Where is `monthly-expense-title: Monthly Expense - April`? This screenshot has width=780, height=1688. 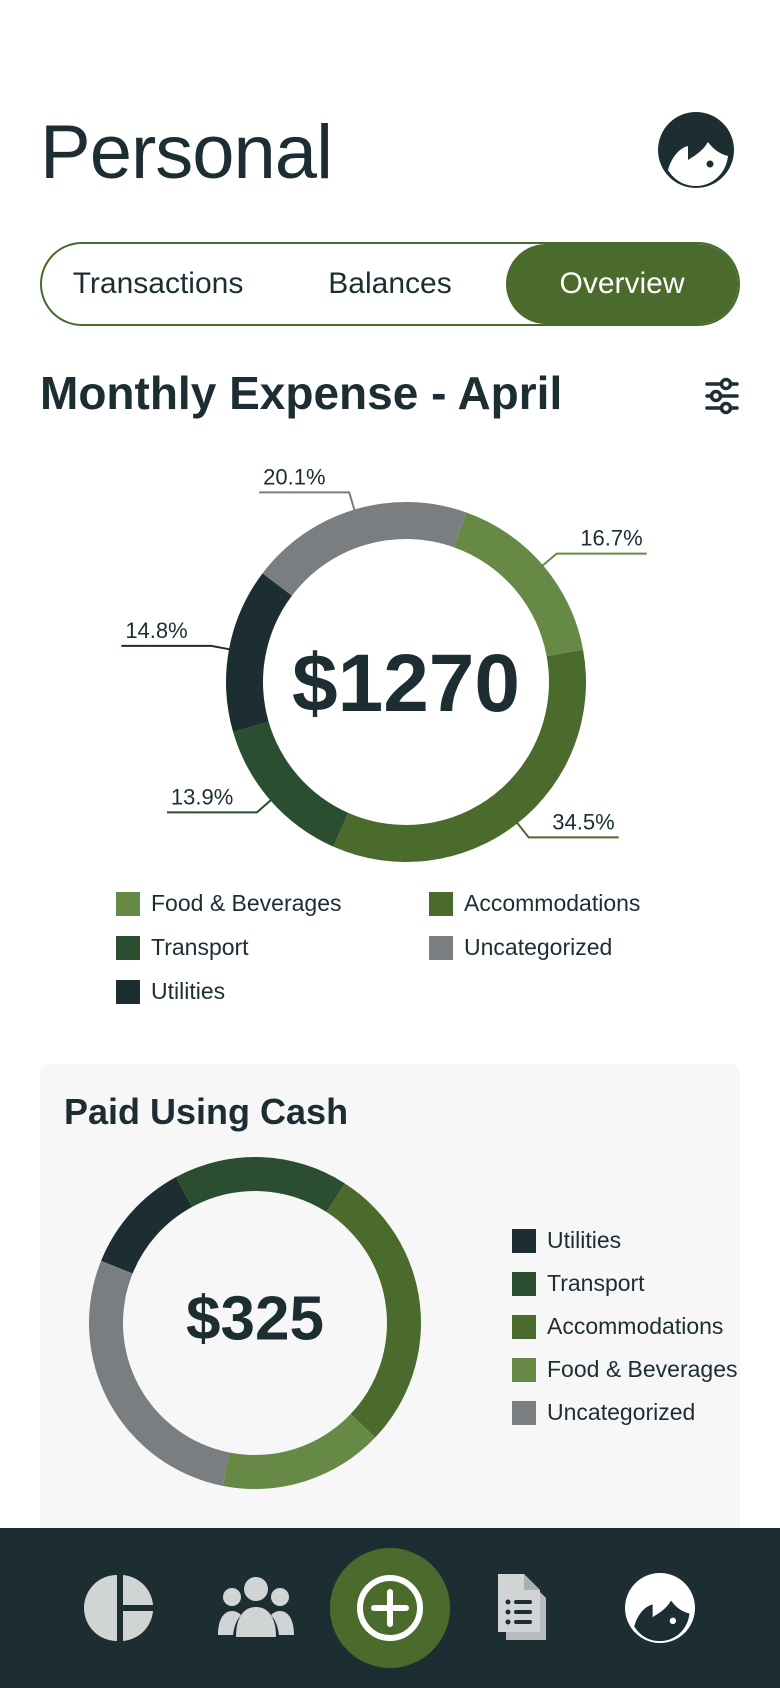
monthly-expense-title: Monthly Expense - April is located at coordinates (301, 393).